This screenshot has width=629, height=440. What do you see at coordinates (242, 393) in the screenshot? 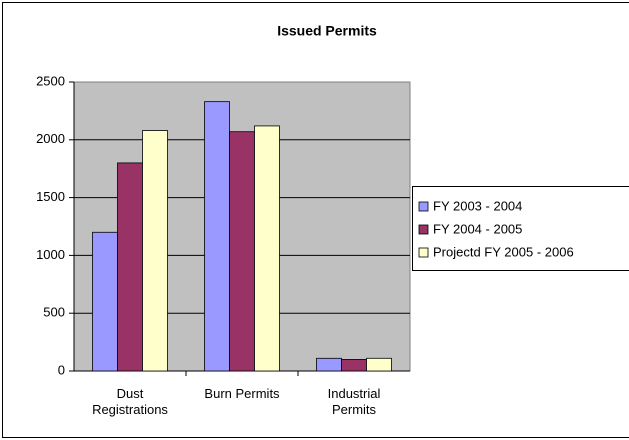
I see `x-tick-label: Burn Permits` at bounding box center [242, 393].